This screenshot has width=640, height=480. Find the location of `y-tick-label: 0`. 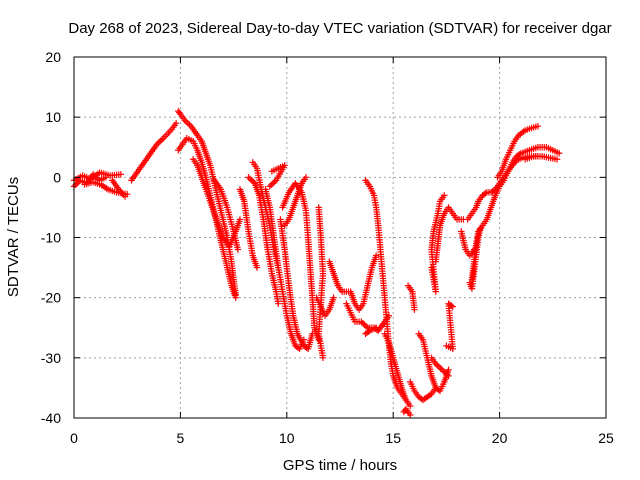

y-tick-label: 0 is located at coordinates (57, 177).